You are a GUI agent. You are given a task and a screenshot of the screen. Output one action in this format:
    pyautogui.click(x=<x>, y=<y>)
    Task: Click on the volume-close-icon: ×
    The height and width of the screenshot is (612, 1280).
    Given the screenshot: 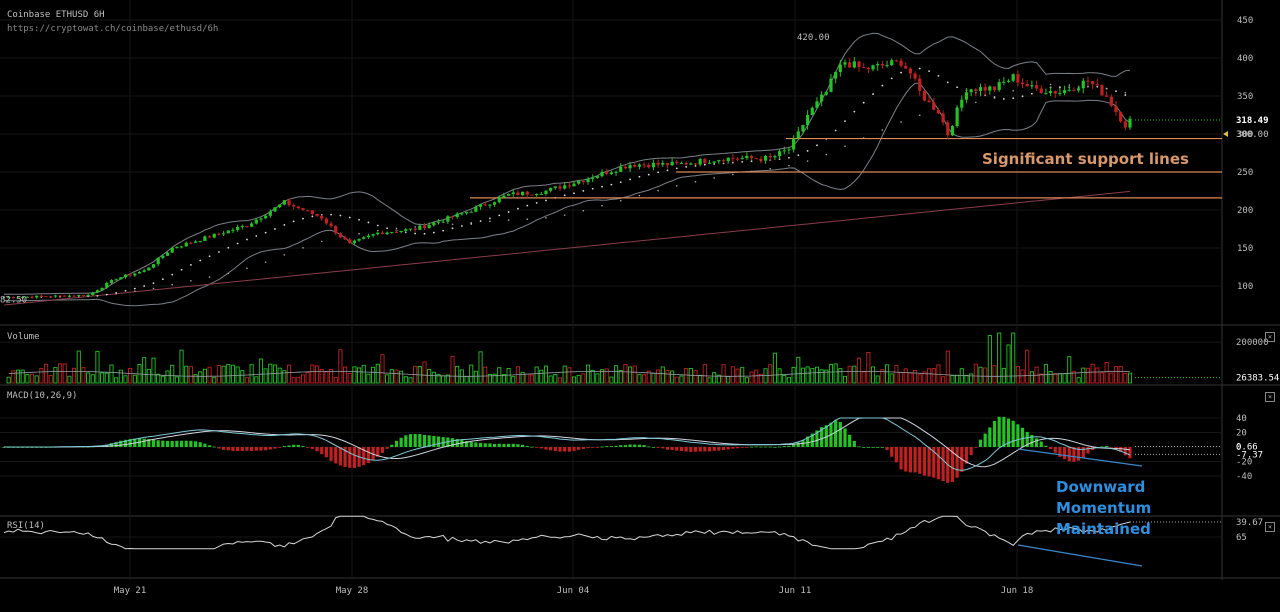 What is the action you would take?
    pyautogui.click(x=1270, y=337)
    